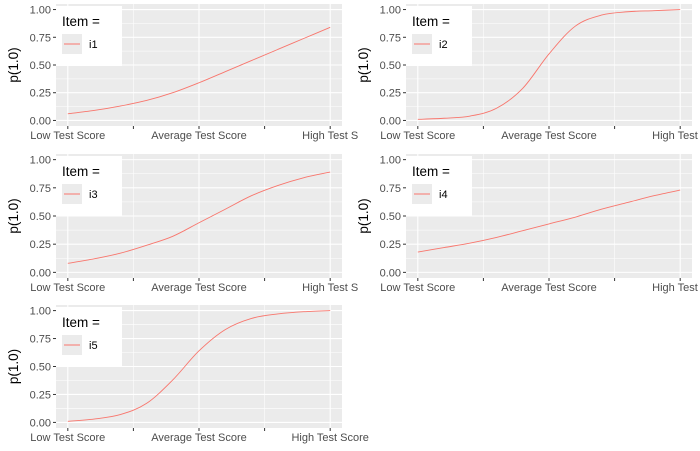 Image resolution: width=700 pixels, height=451 pixels. Describe the element at coordinates (549, 64) in the screenshot. I see `series-line-i2` at that location.